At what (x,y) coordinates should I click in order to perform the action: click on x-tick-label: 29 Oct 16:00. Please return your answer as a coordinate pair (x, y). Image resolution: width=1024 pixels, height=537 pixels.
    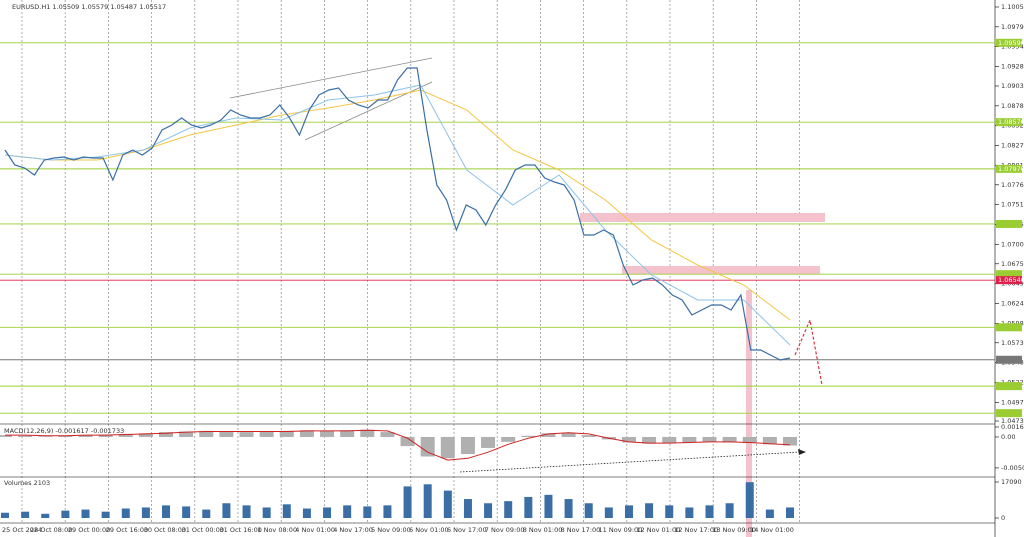
    Looking at the image, I should click on (127, 530).